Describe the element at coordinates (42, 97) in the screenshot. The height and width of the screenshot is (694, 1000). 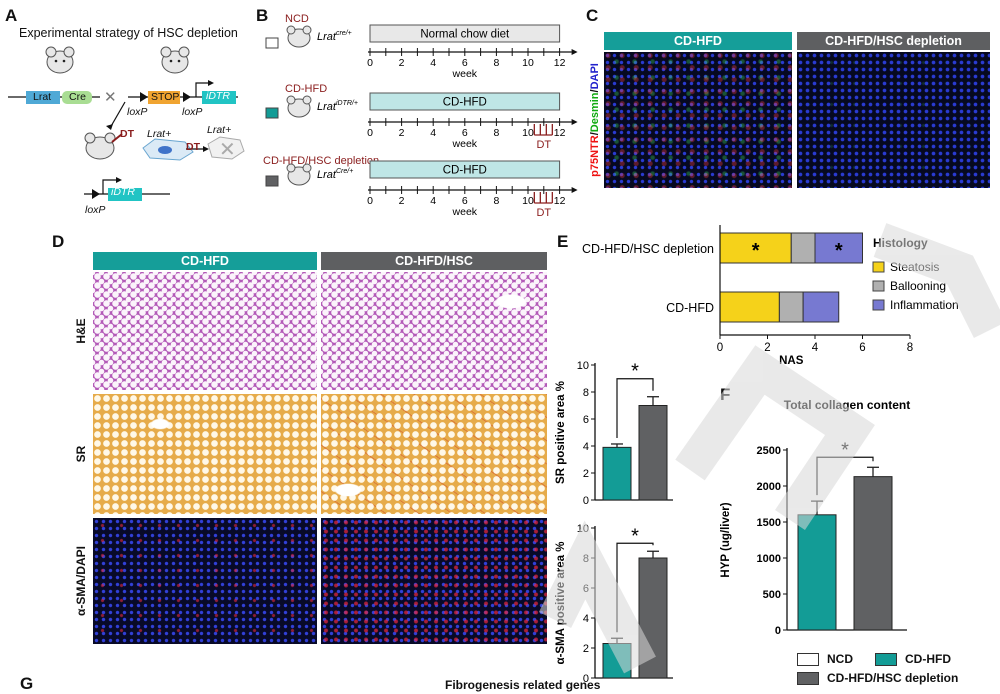
I see `lrat-label: Lrat` at that location.